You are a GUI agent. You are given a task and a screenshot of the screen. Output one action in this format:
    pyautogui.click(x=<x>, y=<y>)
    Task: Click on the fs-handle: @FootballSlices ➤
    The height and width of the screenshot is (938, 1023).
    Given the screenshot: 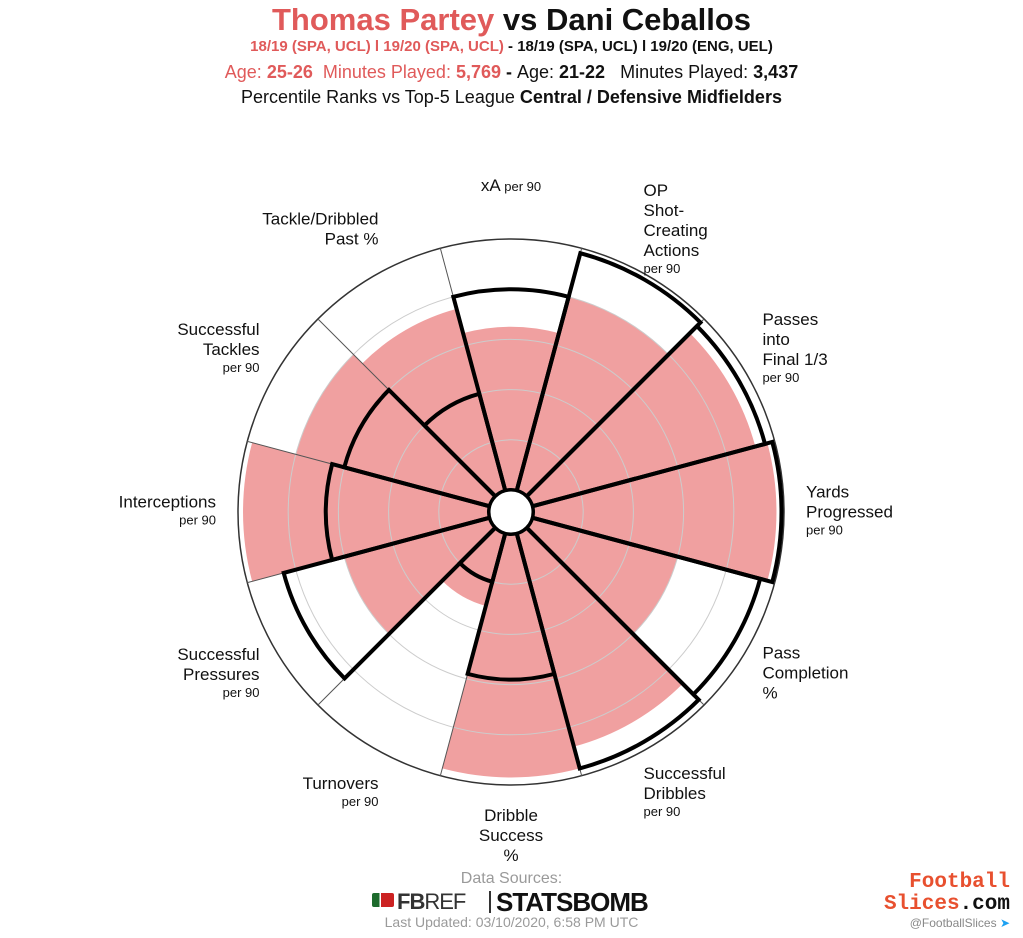 What is the action you would take?
    pyautogui.click(x=940, y=923)
    